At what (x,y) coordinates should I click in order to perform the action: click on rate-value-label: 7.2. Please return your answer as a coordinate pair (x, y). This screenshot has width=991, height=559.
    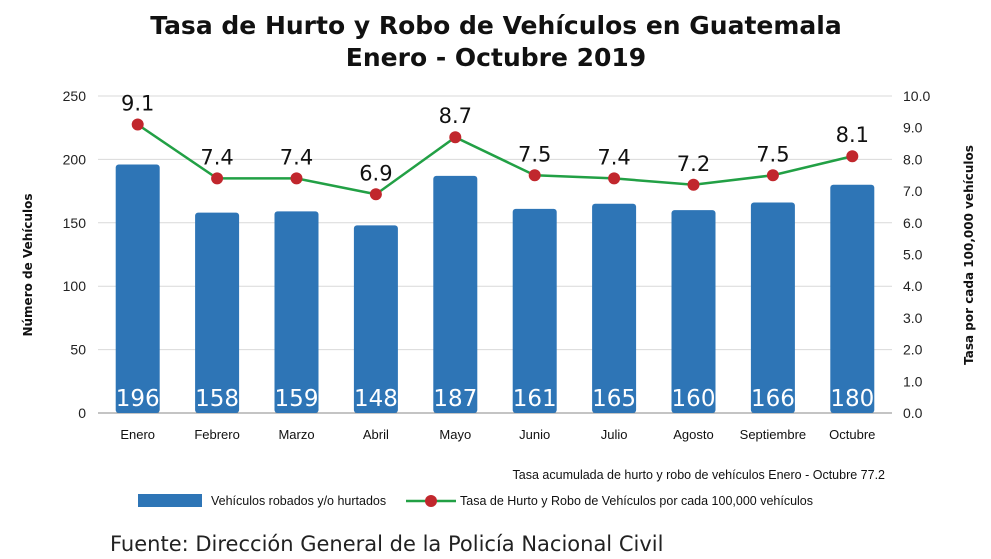
    Looking at the image, I should click on (693, 164).